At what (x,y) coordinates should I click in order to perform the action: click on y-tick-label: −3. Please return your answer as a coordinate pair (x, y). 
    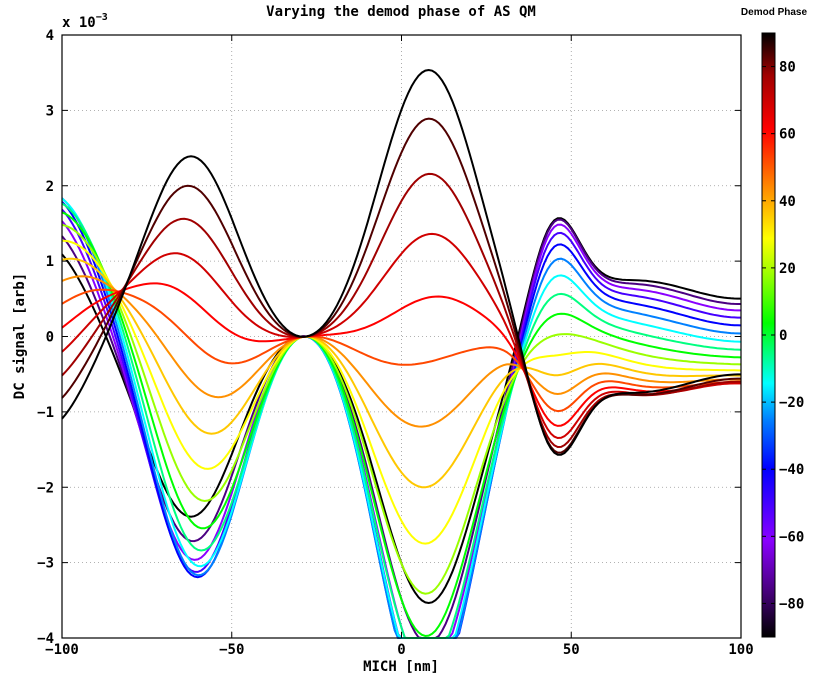
    Looking at the image, I should click on (45, 564).